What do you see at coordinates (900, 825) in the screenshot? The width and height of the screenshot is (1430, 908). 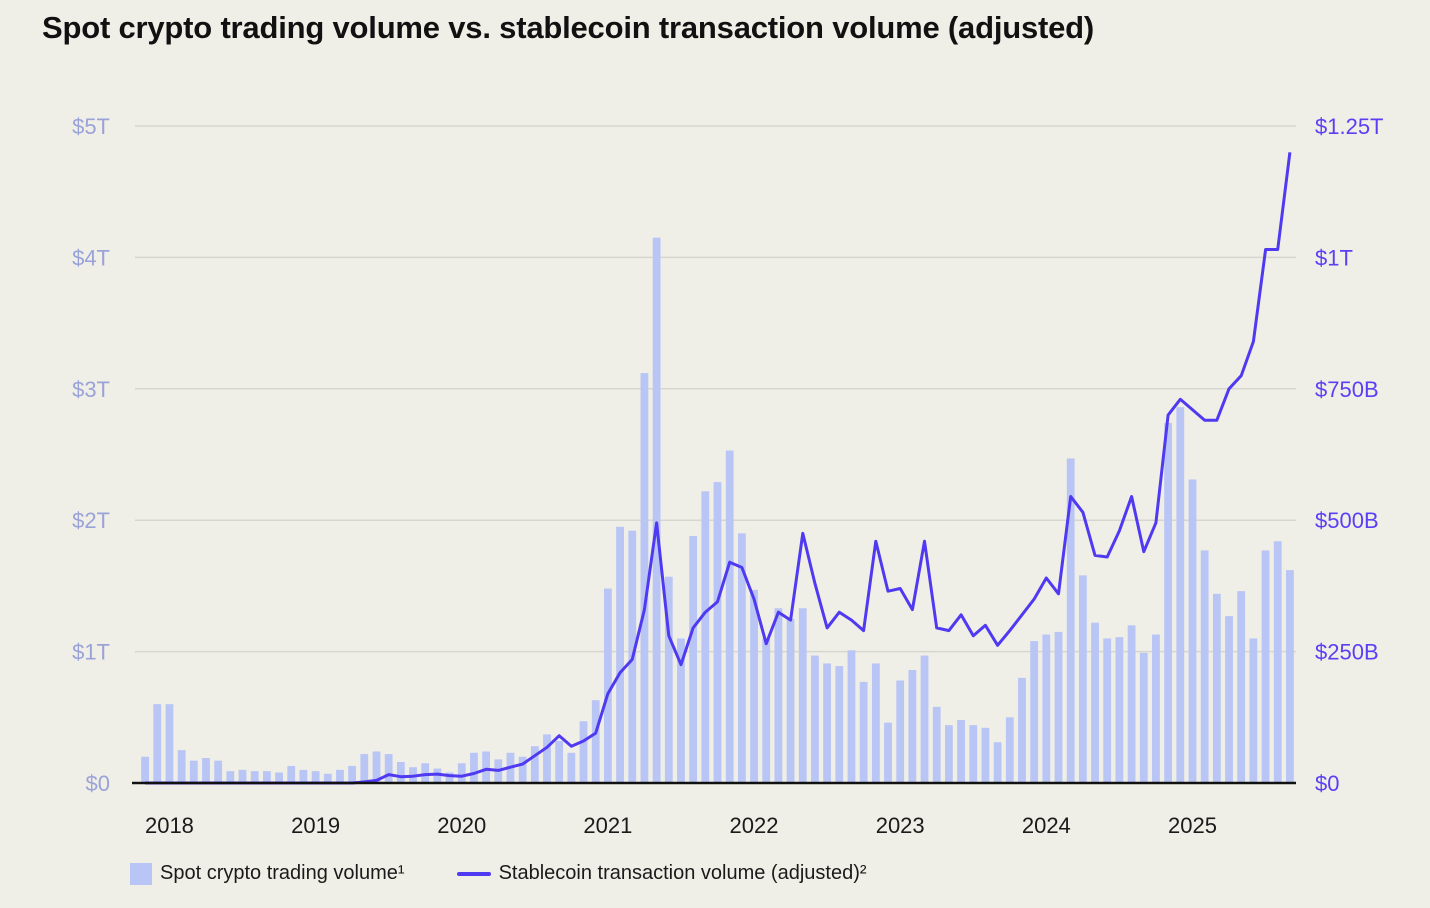 I see `x-tick-label: 2023` at bounding box center [900, 825].